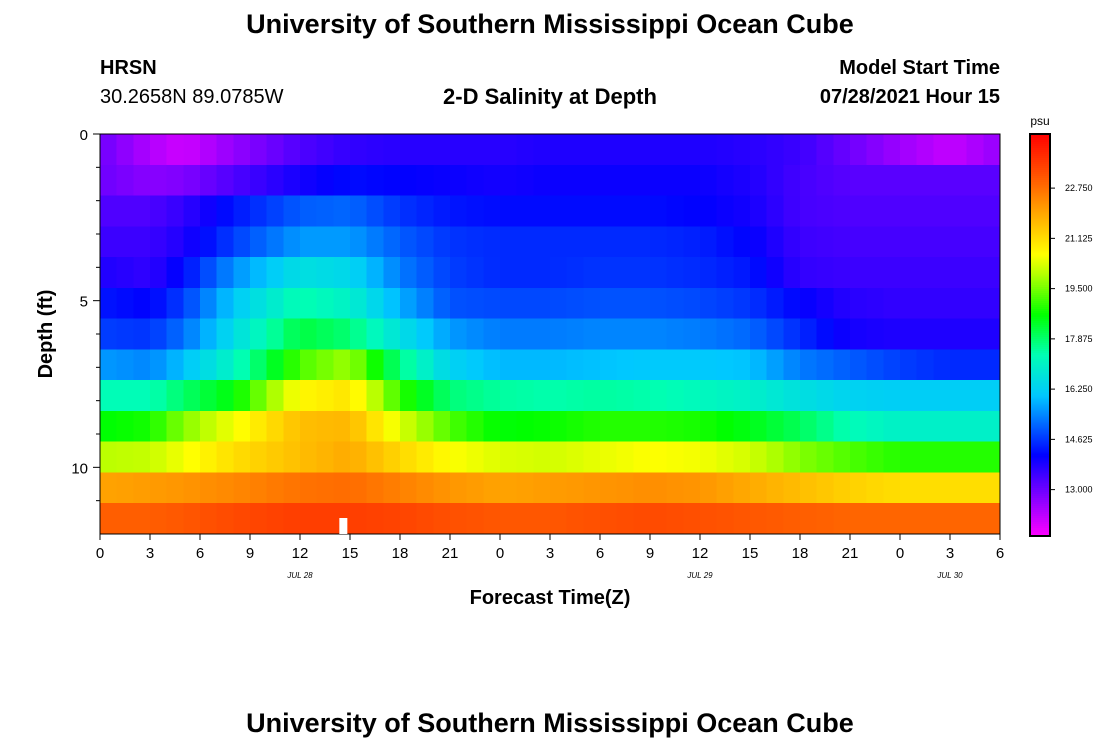  What do you see at coordinates (1000, 553) in the screenshot?
I see `x-tick-label: 6` at bounding box center [1000, 553].